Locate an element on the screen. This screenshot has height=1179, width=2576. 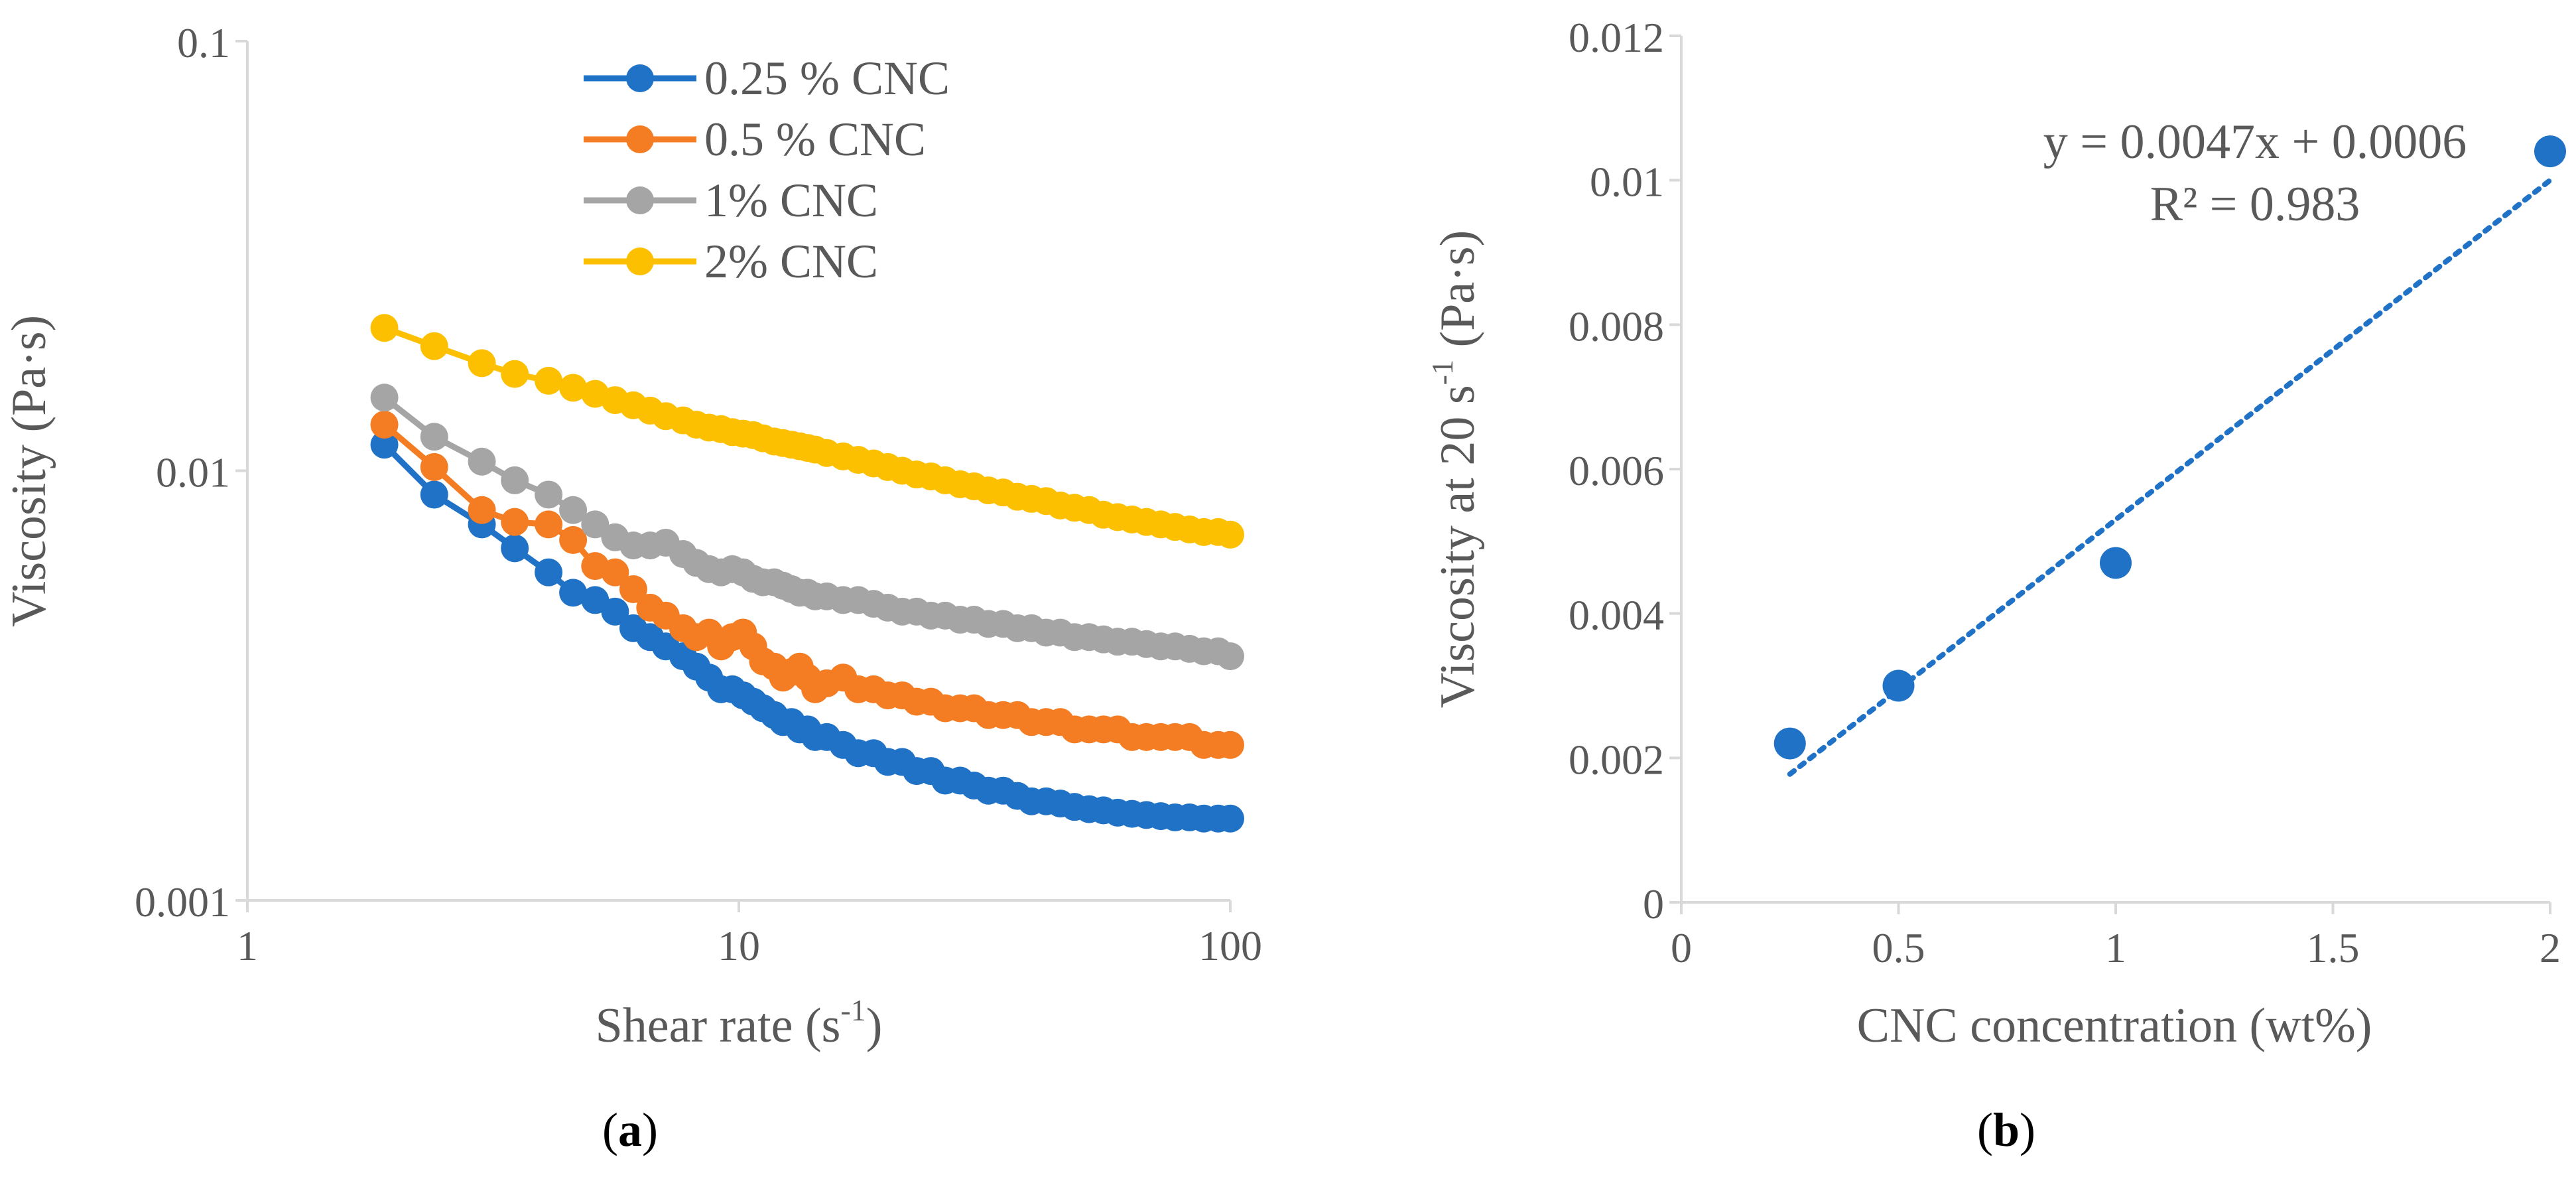
legend-label: 0.25 % CNC is located at coordinates (827, 78).